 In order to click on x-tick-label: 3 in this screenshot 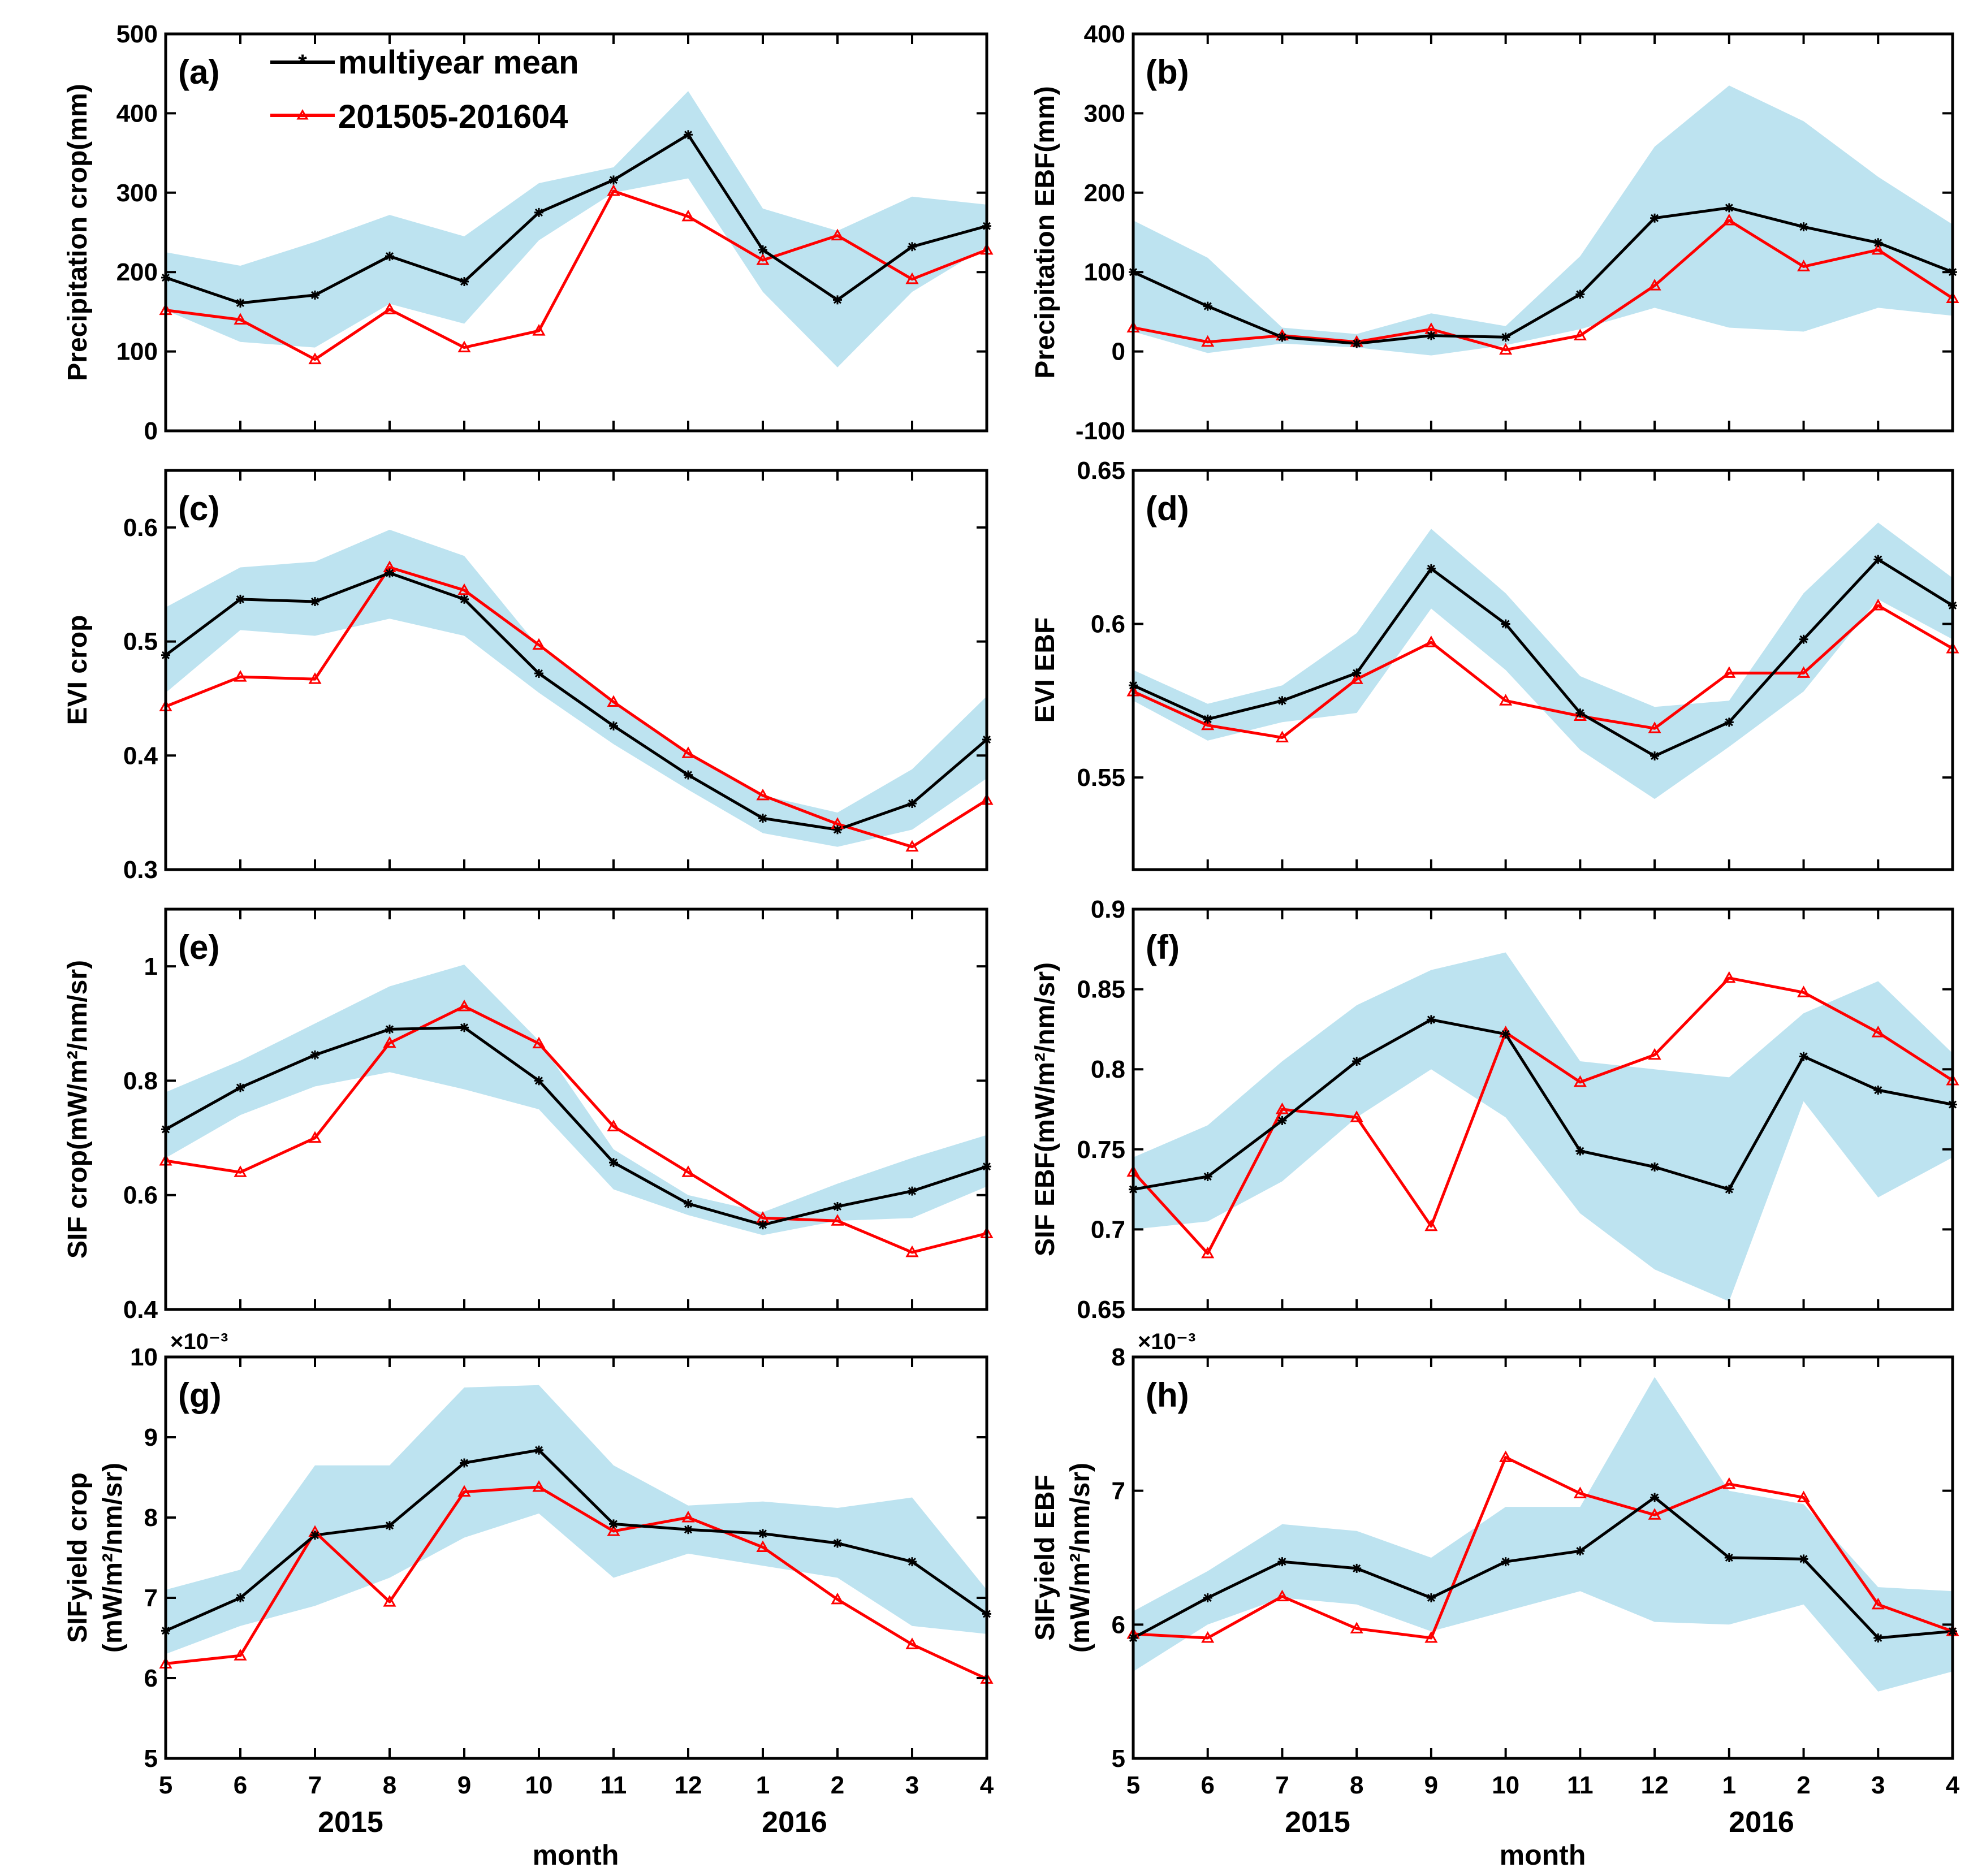, I will do `click(1878, 1785)`.